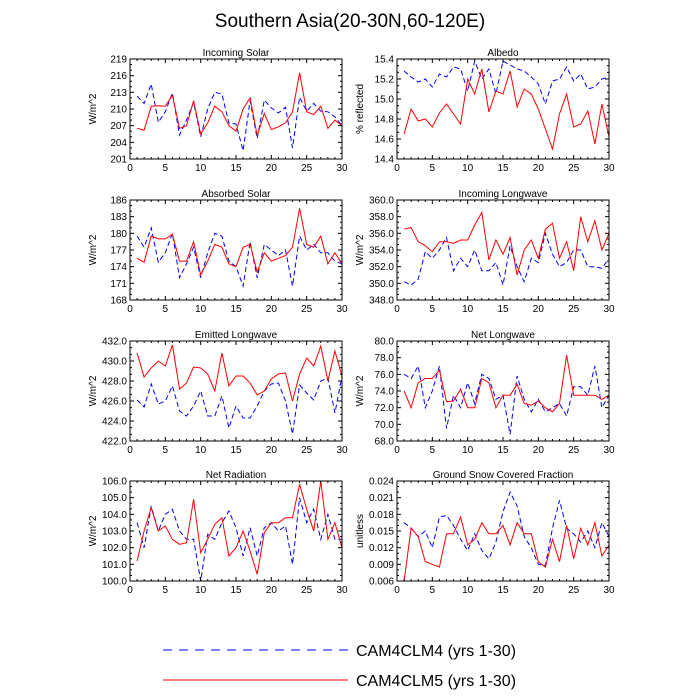  I want to click on y-tick-label: 360.0, so click(381, 201).